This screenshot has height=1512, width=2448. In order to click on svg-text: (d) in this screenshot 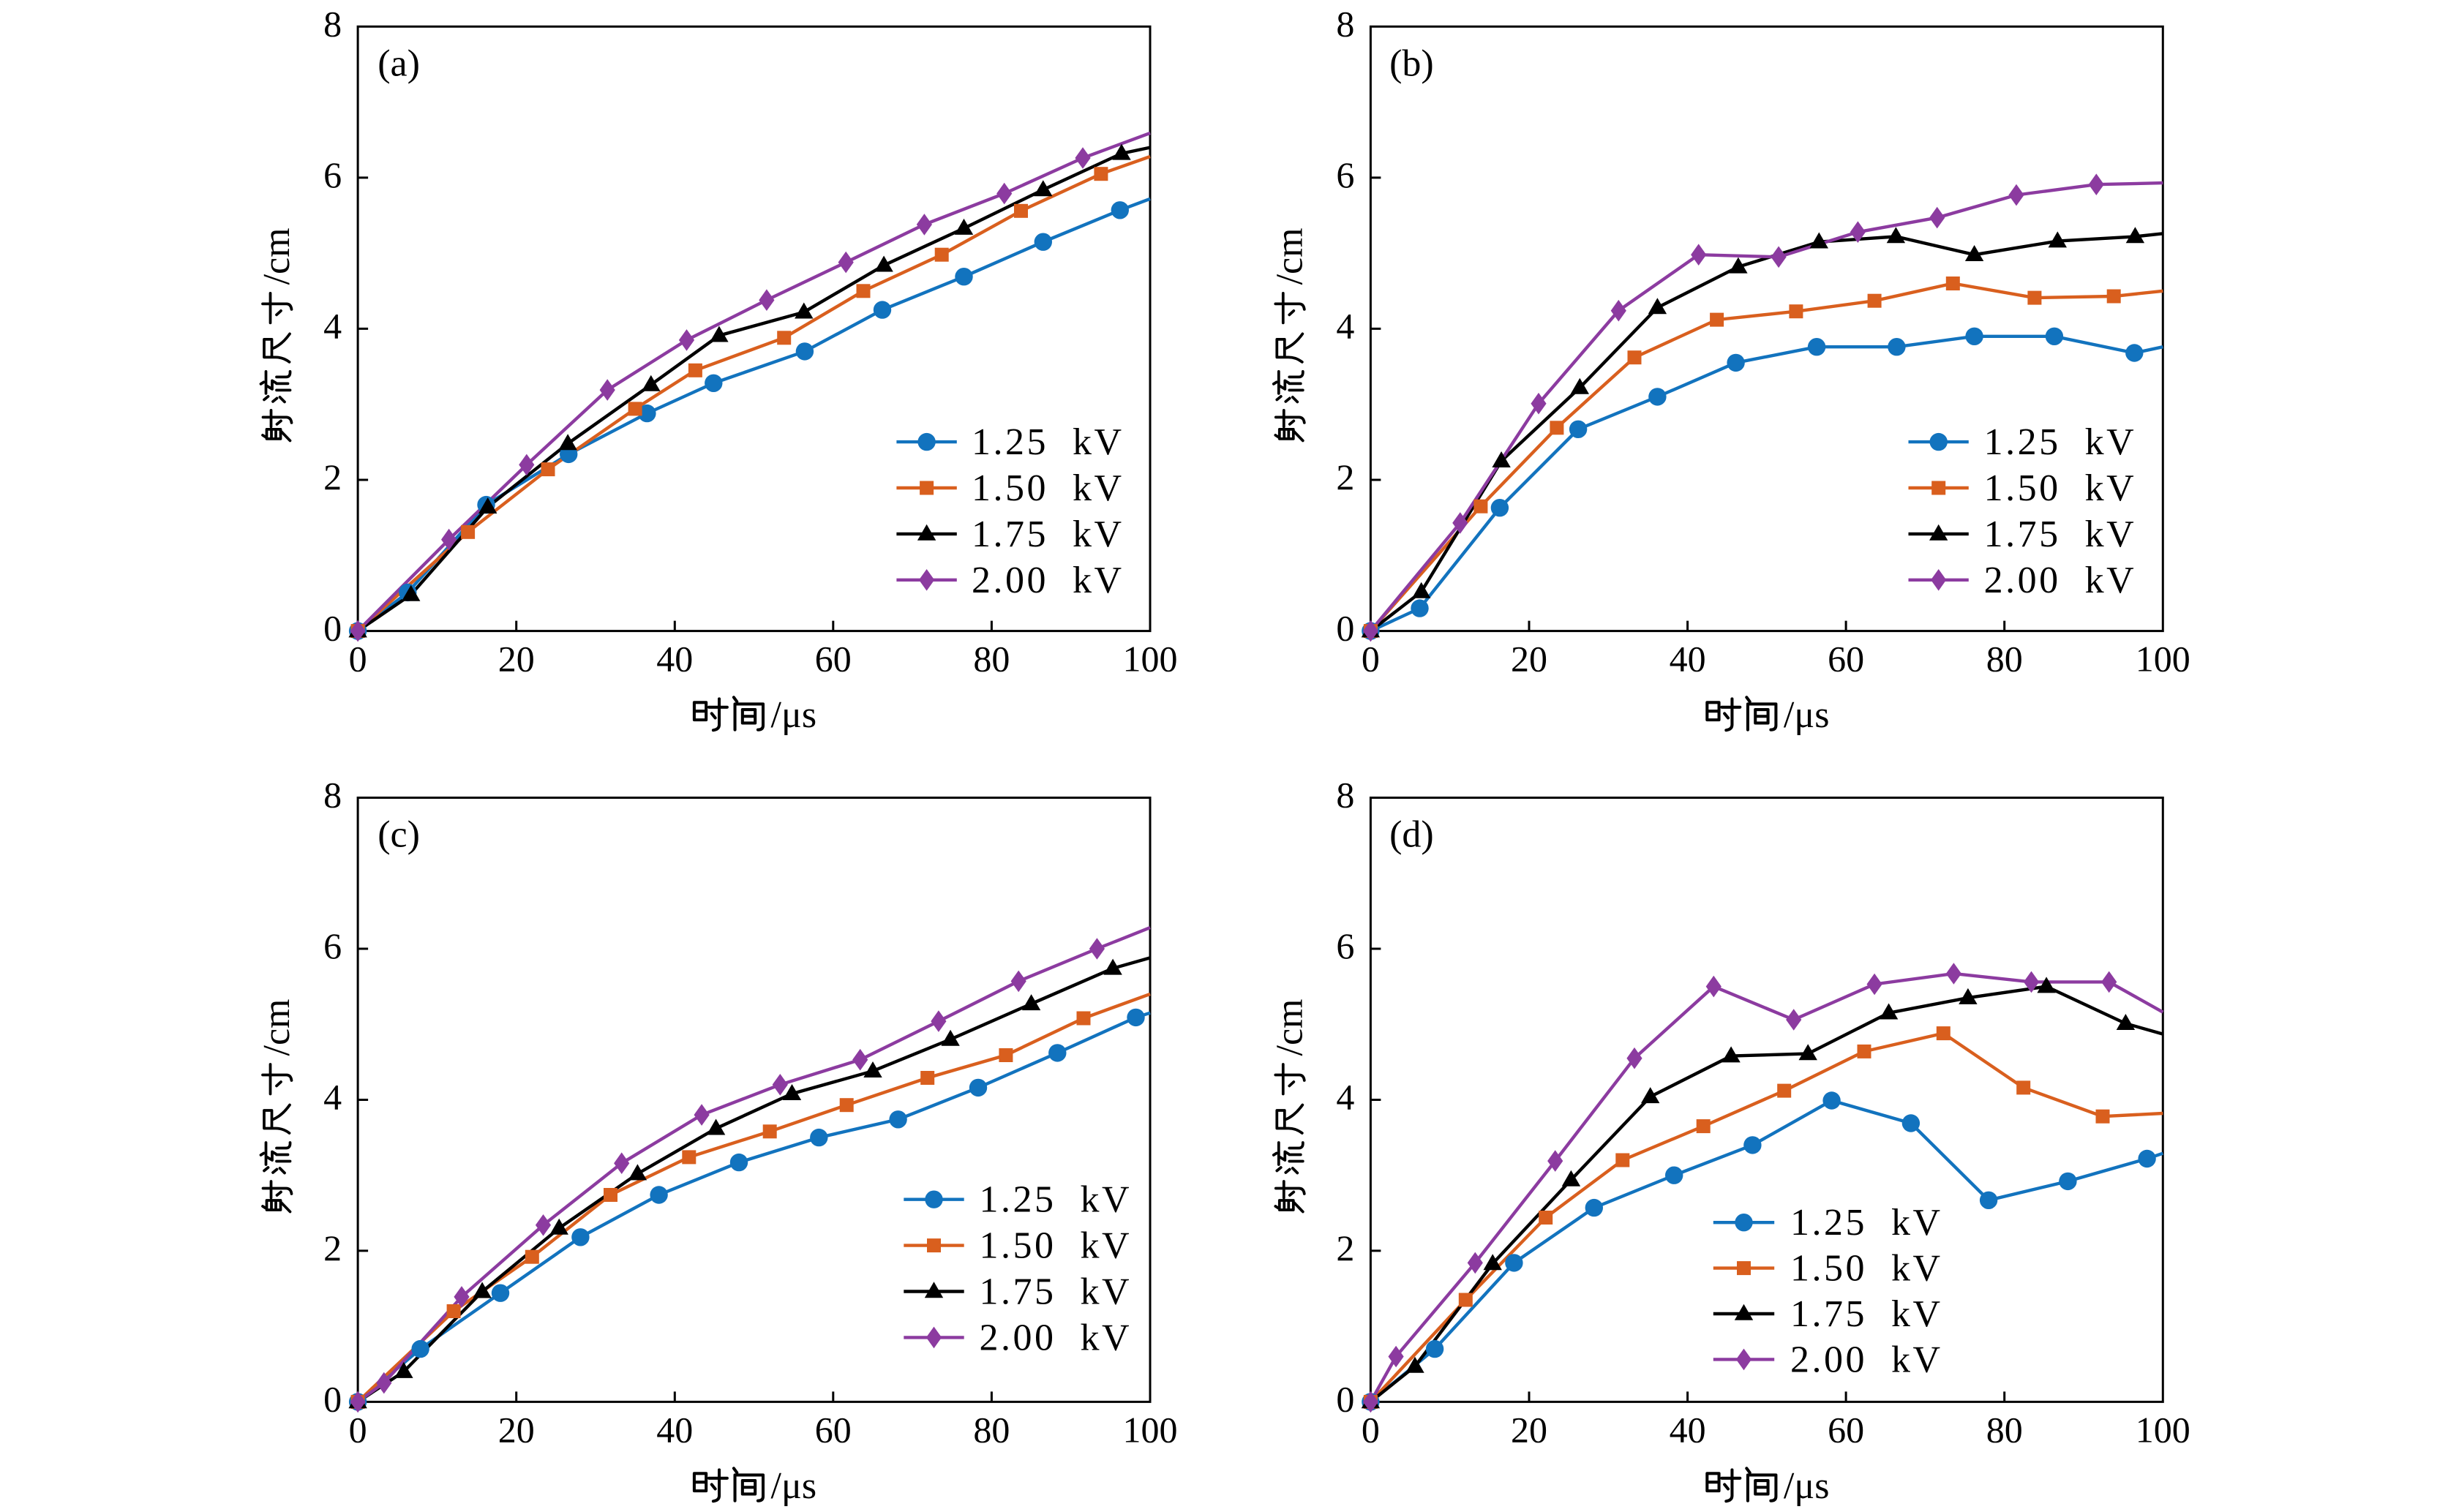, I will do `click(1411, 835)`.